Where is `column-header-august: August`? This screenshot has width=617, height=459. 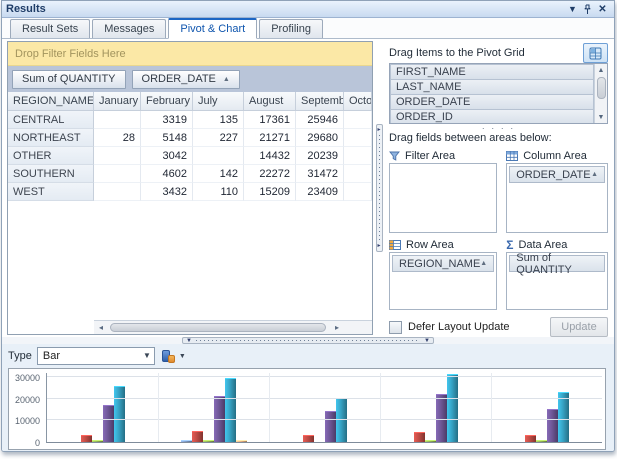 column-header-august: August is located at coordinates (270, 101).